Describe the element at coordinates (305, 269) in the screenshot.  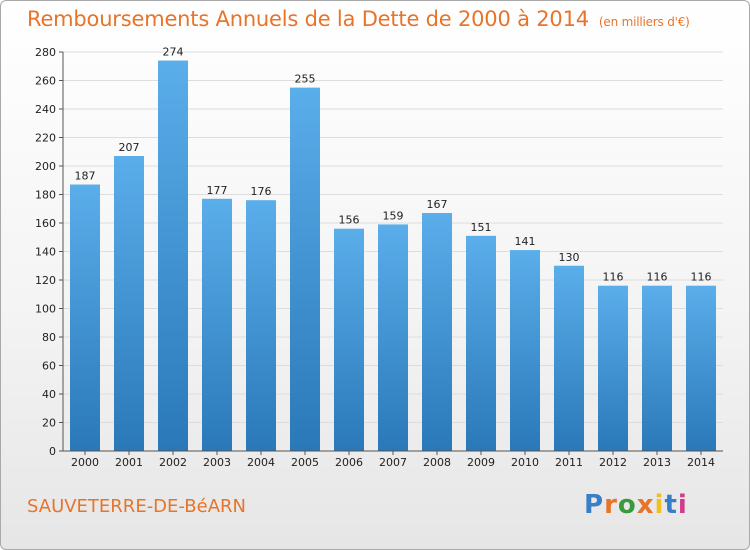
I see `bar-2005` at that location.